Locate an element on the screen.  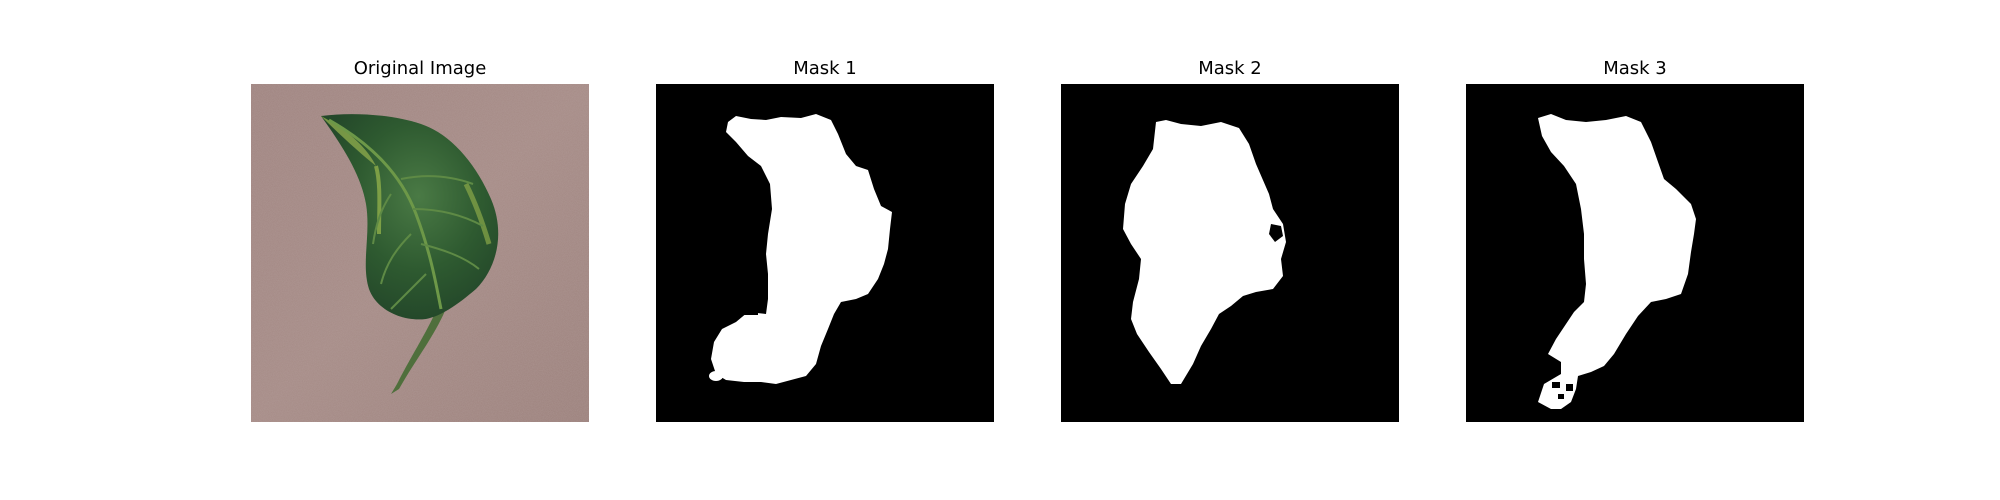
mask-3-image is located at coordinates (1635, 253).